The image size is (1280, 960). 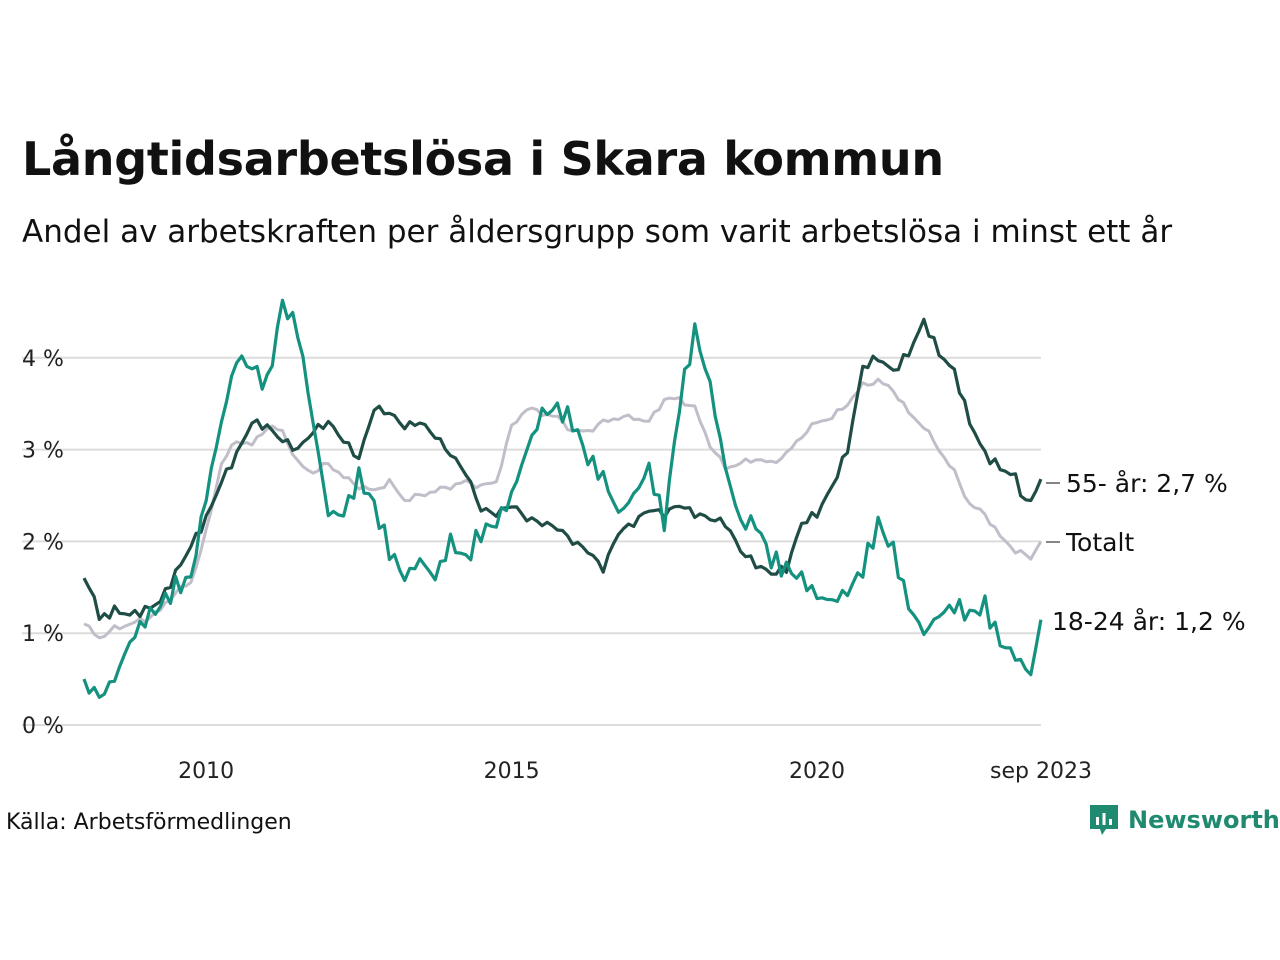 I want to click on x-tick-label: sep 2023, so click(x=1041, y=771).